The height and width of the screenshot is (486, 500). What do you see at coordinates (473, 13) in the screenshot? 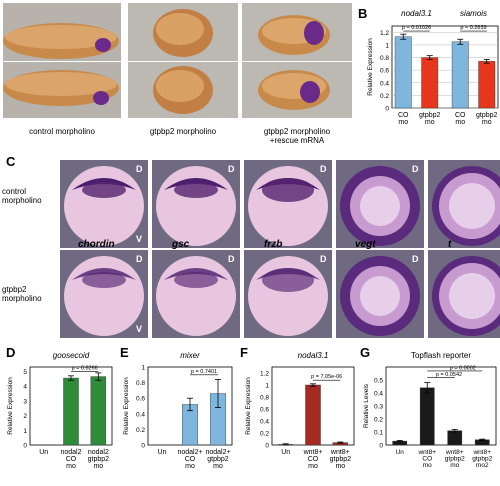
I see `group-title: siamois` at bounding box center [473, 13].